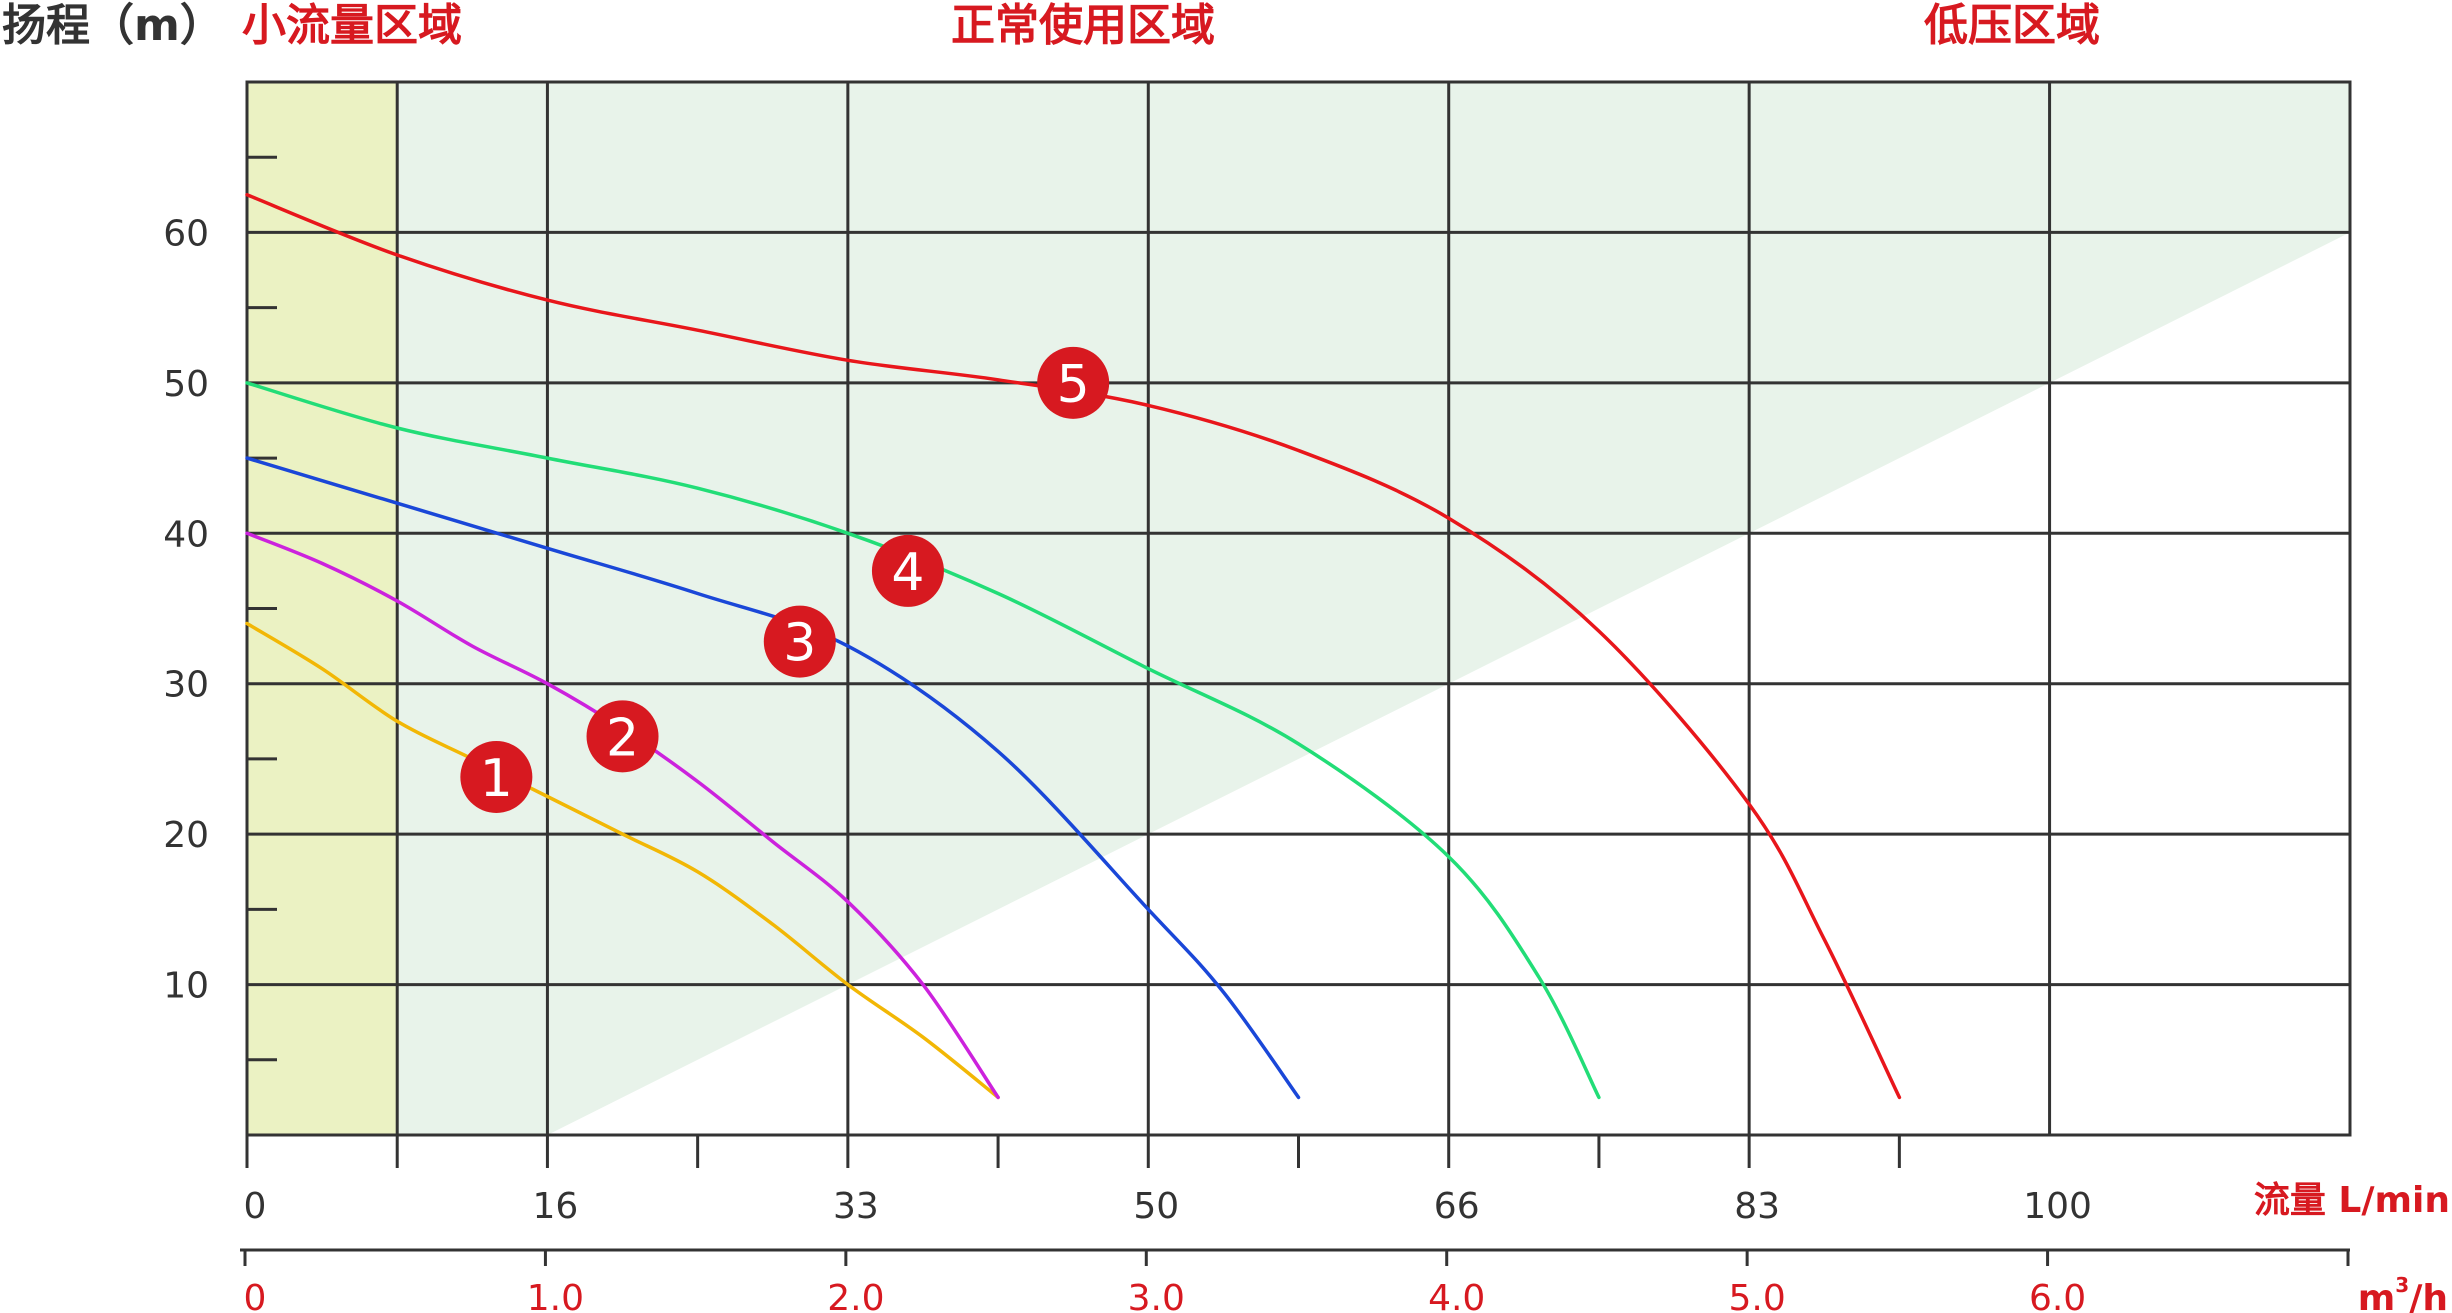  What do you see at coordinates (1457, 1206) in the screenshot?
I see `x-tick-label-lmin-4: 66` at bounding box center [1457, 1206].